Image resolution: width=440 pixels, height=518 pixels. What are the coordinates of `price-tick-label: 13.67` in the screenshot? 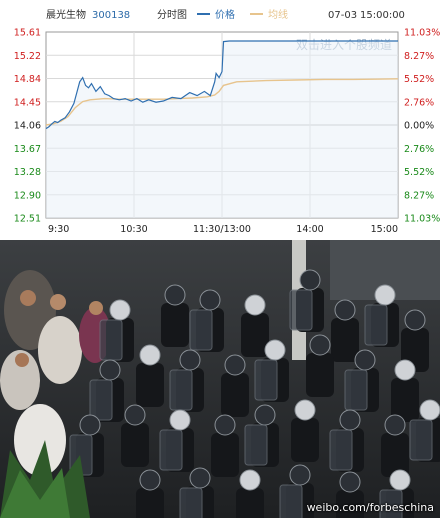 It's located at (27, 149).